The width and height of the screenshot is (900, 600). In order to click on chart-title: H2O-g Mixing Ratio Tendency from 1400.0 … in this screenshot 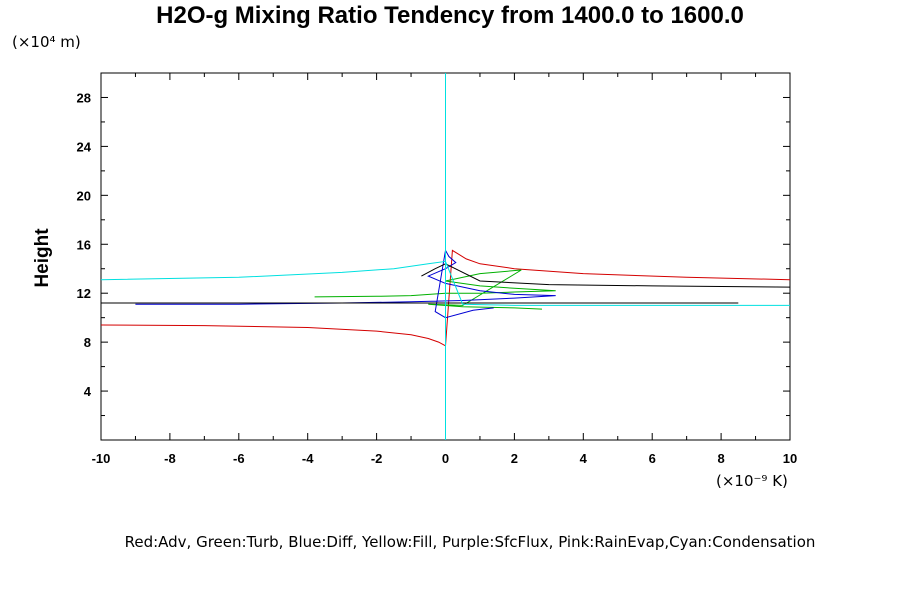, I will do `click(450, 15)`.